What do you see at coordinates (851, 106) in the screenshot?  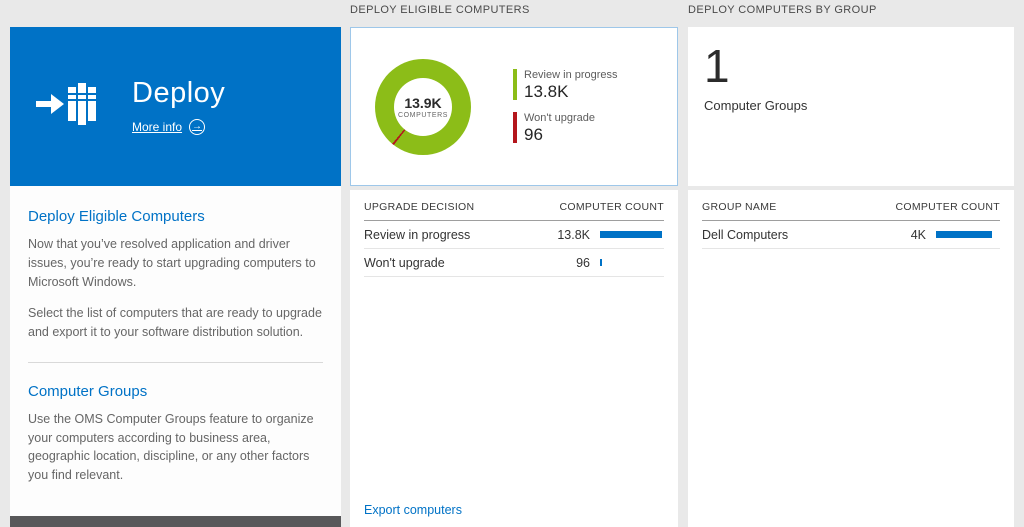 I see `computer-groups-count-card: 1 Computer Groups` at bounding box center [851, 106].